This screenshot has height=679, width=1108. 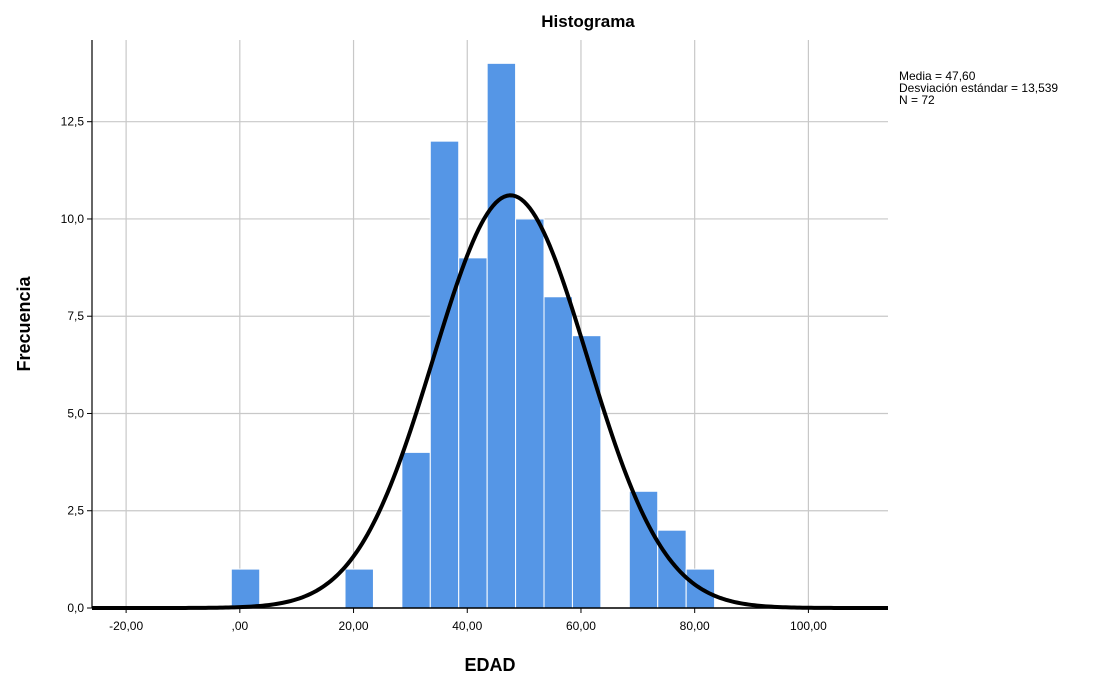 What do you see at coordinates (588, 21) in the screenshot?
I see `chart-title: Histograma` at bounding box center [588, 21].